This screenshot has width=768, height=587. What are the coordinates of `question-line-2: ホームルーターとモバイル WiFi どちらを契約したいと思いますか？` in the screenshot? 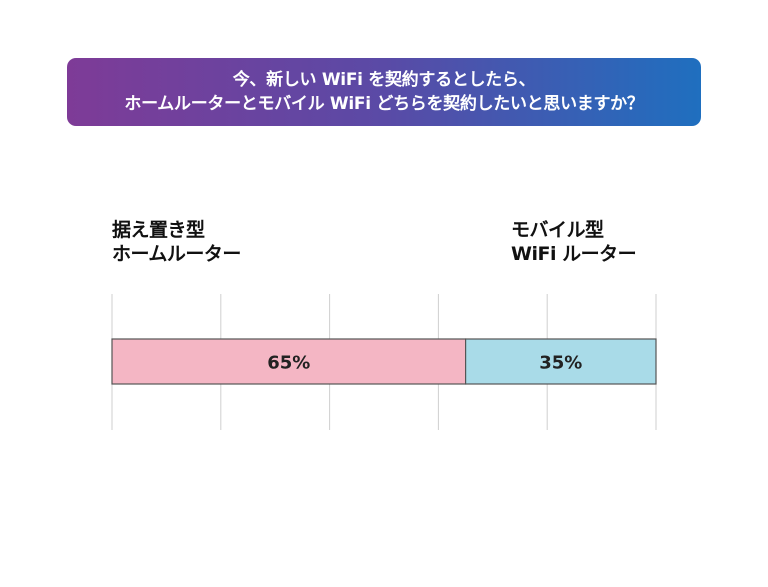 It's located at (384, 104).